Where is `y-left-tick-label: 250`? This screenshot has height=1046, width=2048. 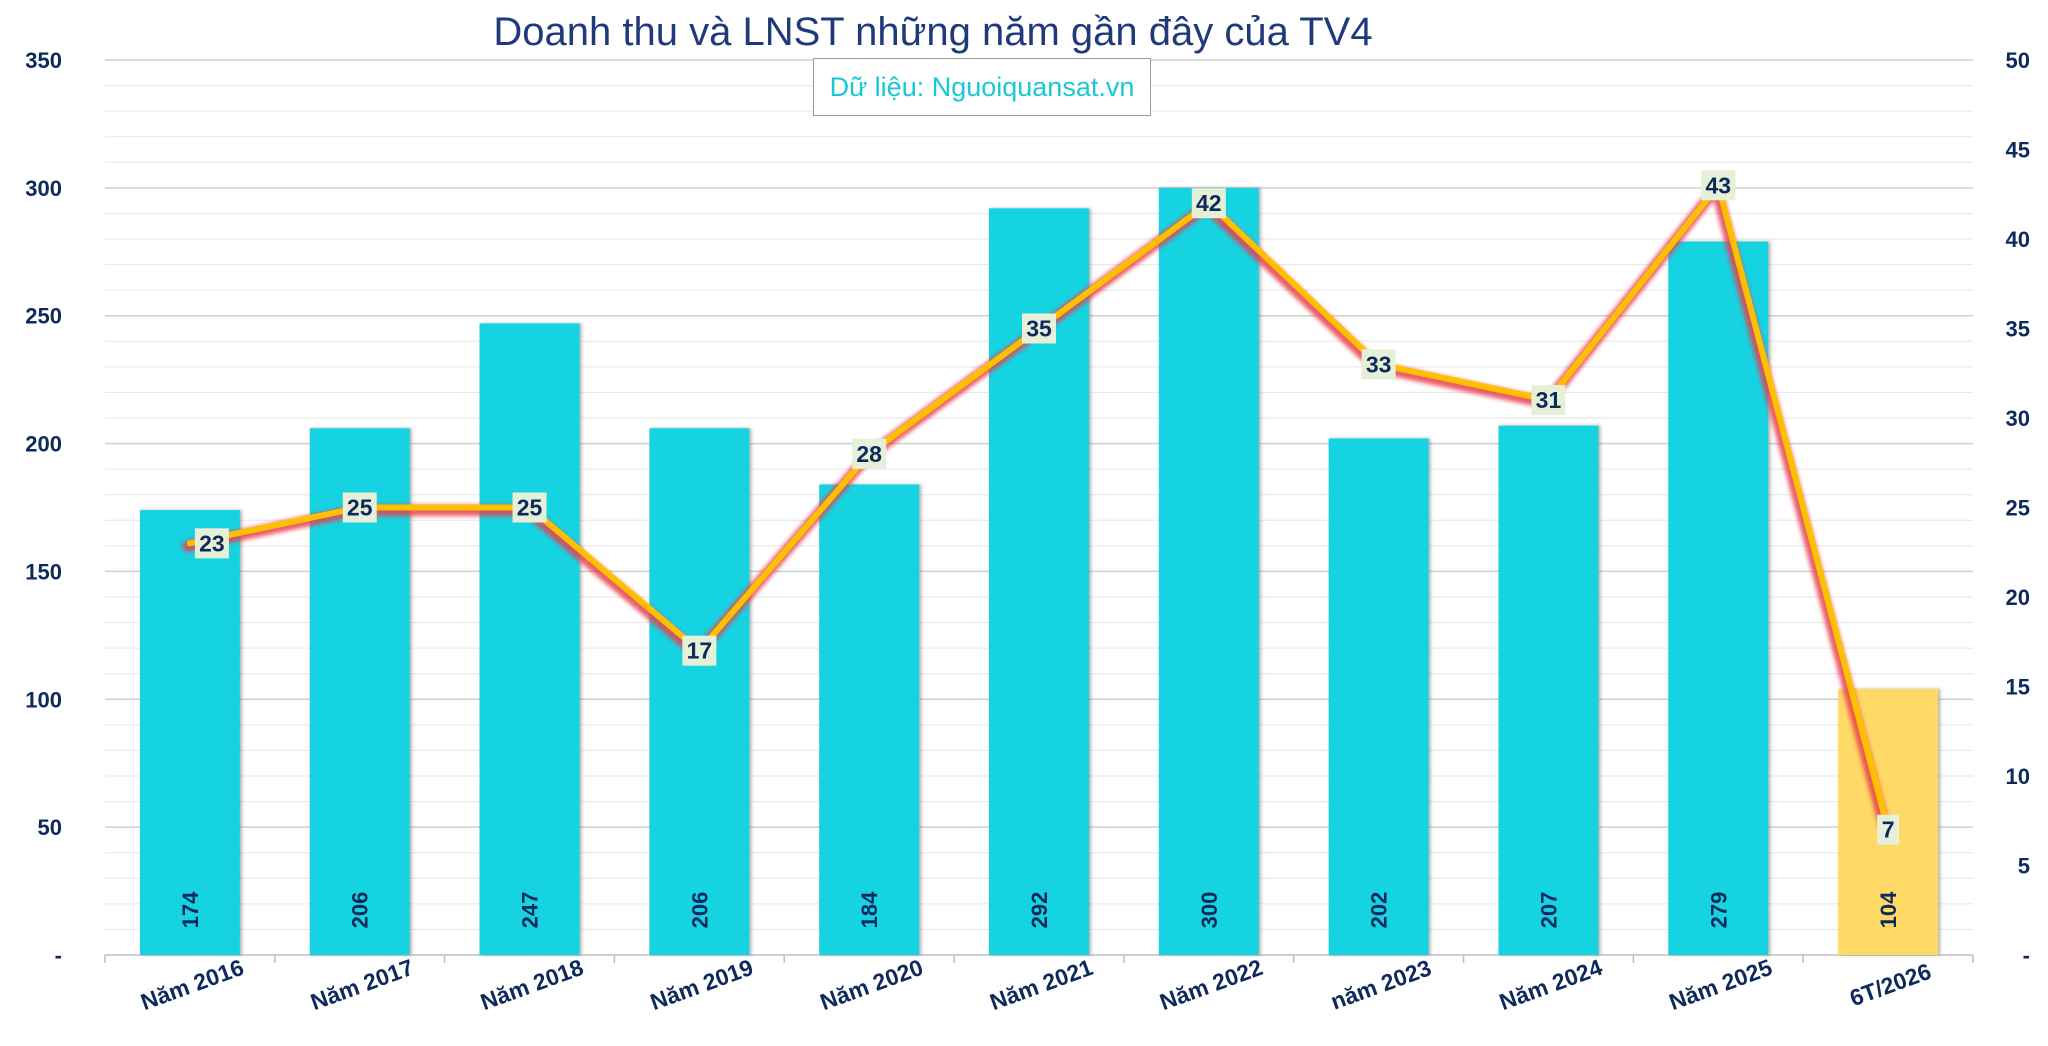
y-left-tick-label: 250 is located at coordinates (43, 316).